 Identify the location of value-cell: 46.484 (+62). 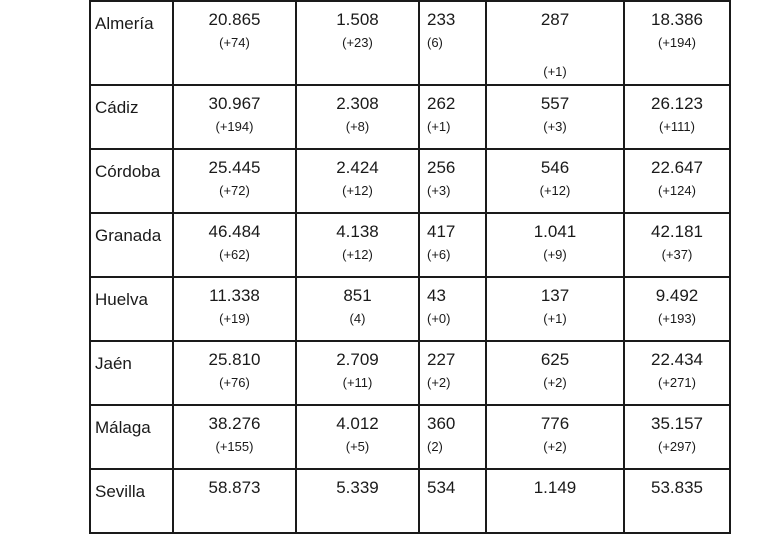
(234, 245).